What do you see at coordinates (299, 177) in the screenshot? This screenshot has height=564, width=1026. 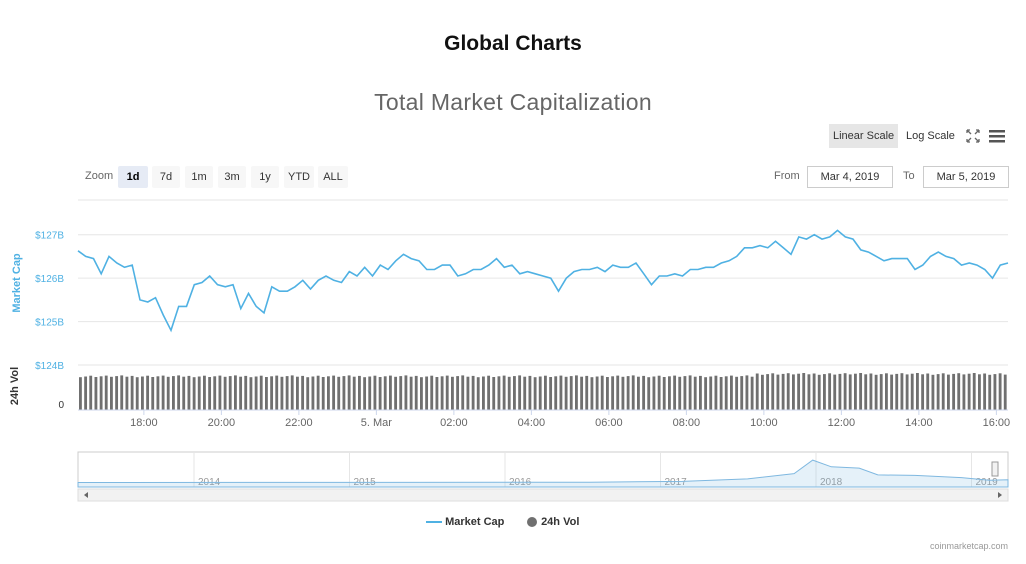 I see `zoom-ytd-button: YTD` at bounding box center [299, 177].